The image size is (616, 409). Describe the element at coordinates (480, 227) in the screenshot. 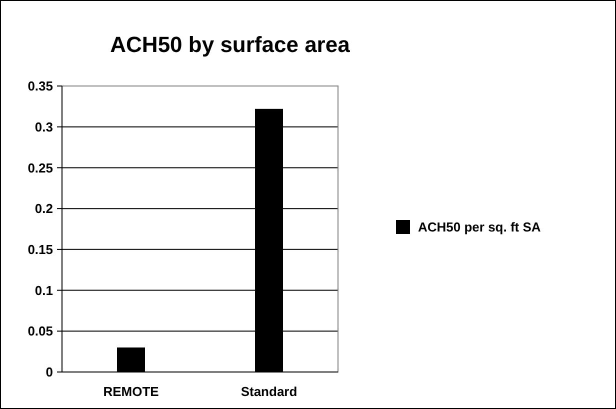

I see `legend-label: ACH50 per sq. ft SA` at that location.